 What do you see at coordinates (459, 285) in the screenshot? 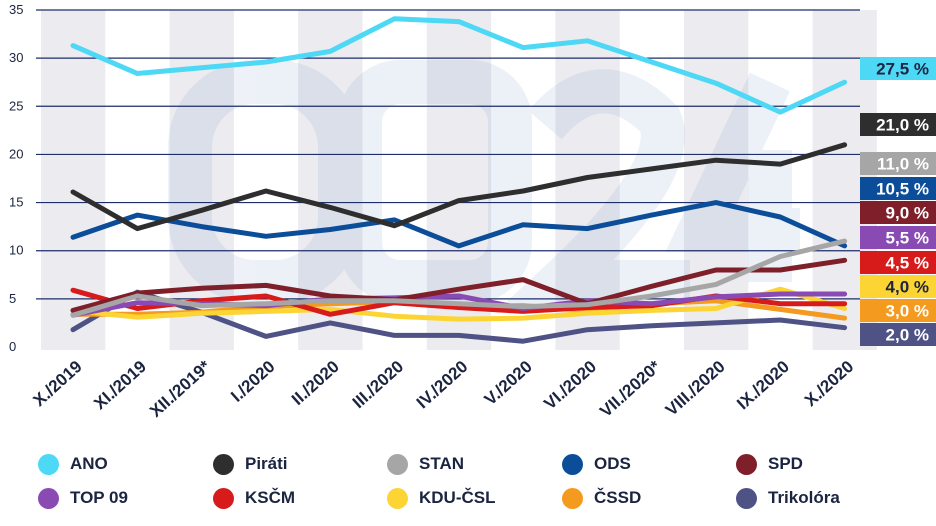
I see `series-line-spd` at bounding box center [459, 285].